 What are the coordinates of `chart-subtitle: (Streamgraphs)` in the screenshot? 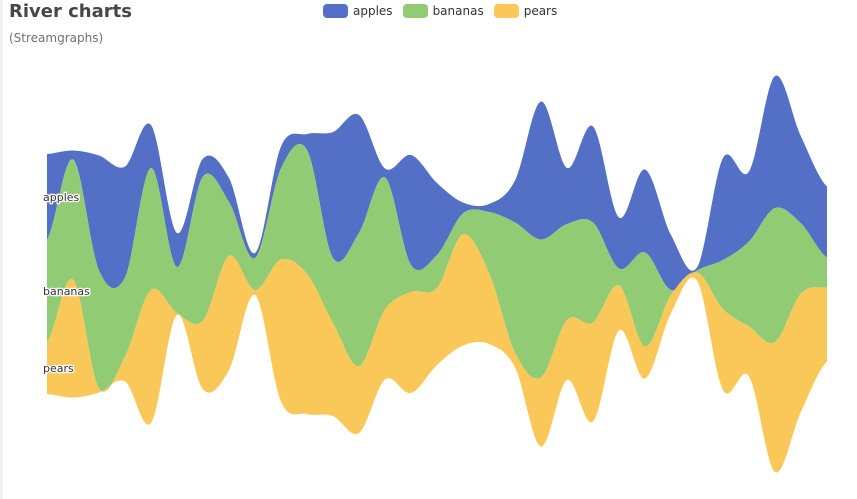 It's located at (56, 38).